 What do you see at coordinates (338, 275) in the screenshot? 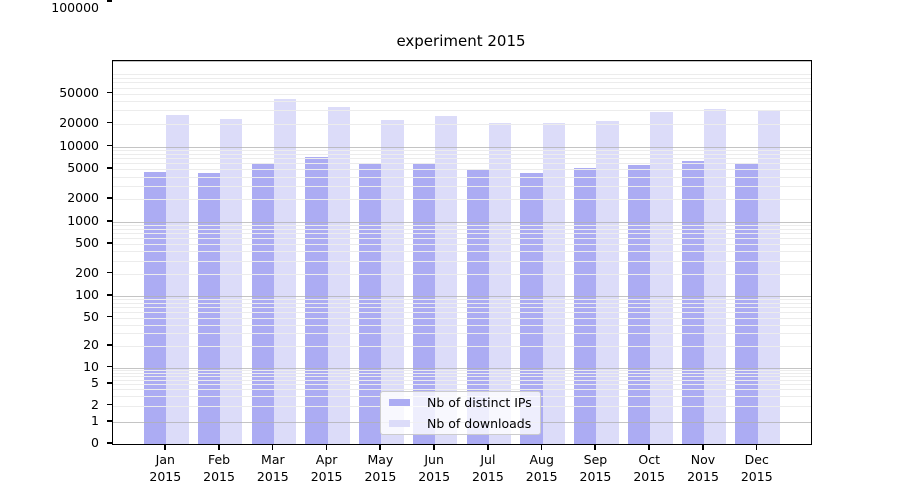
I see `bar-nb-of-downloads-apr-2015` at bounding box center [338, 275].